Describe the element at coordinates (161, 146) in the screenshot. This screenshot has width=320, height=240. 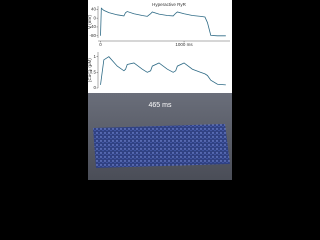
I see `3d-render` at that location.